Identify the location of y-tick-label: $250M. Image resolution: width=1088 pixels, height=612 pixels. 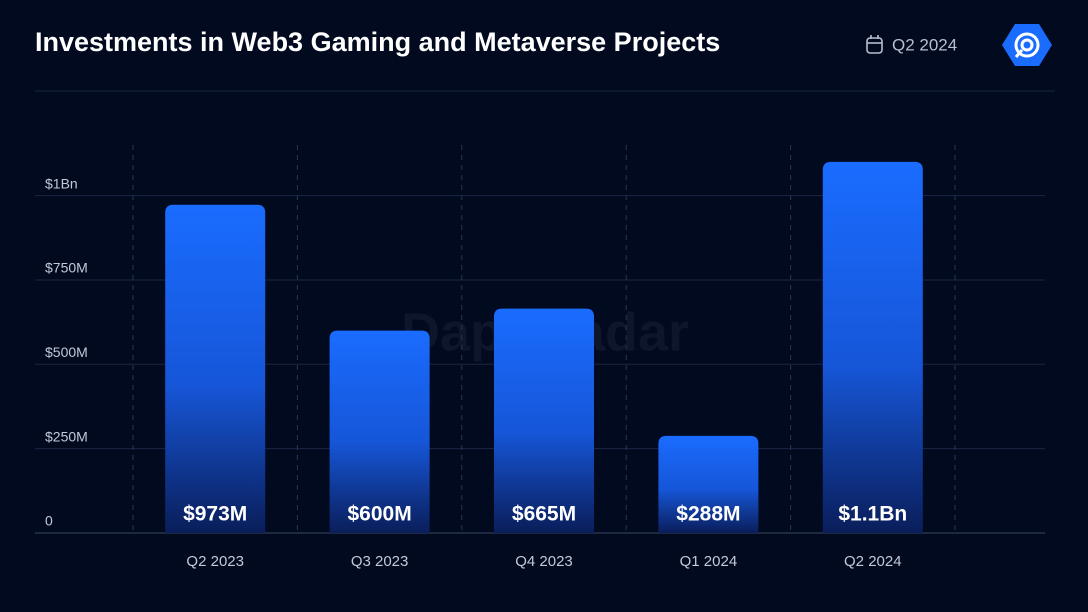
(66, 436).